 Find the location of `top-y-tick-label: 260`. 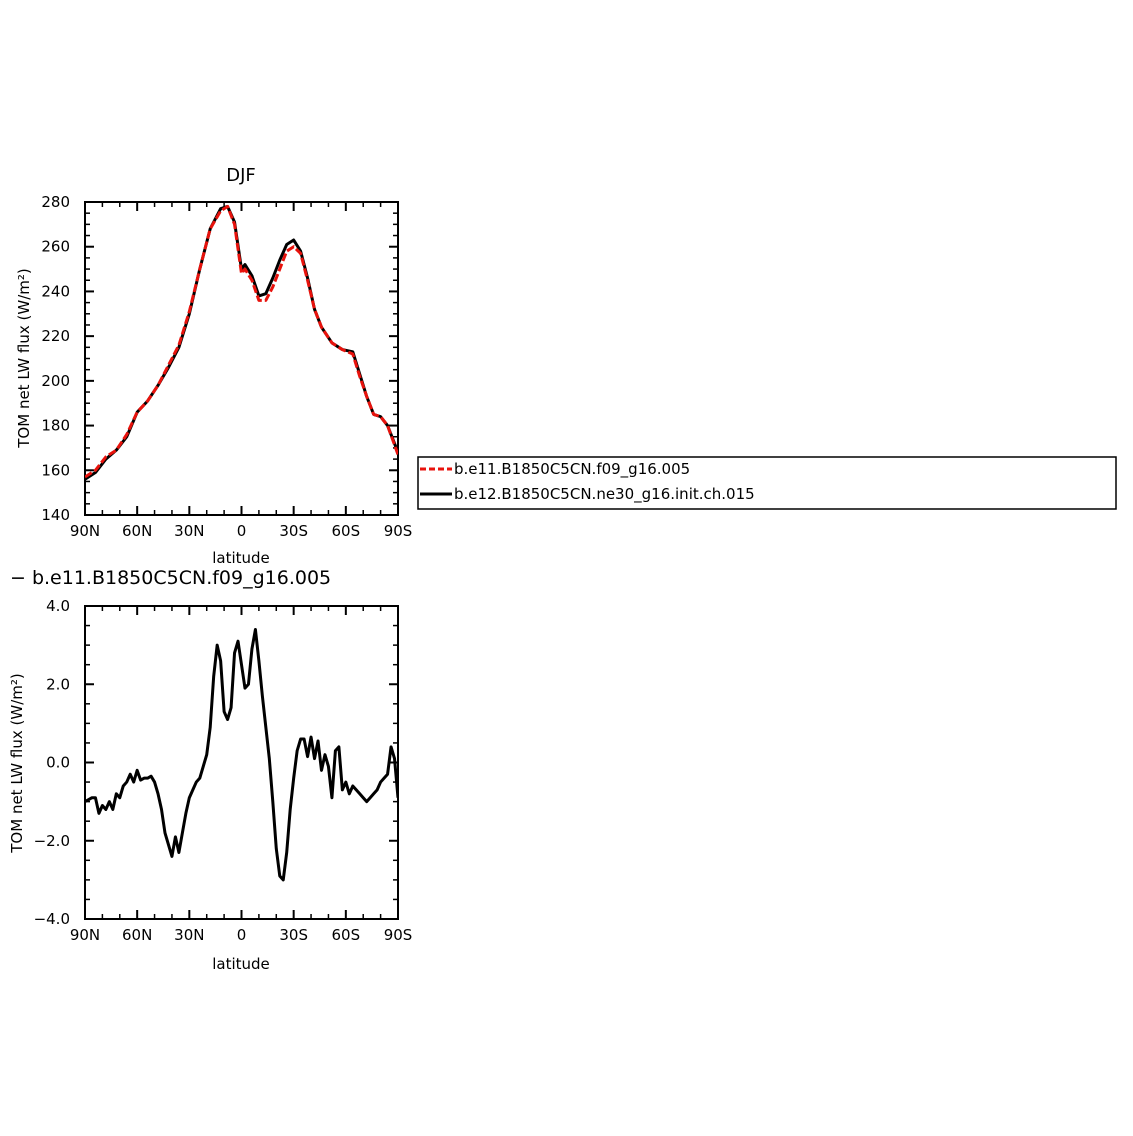

top-y-tick-label: 260 is located at coordinates (55, 247).